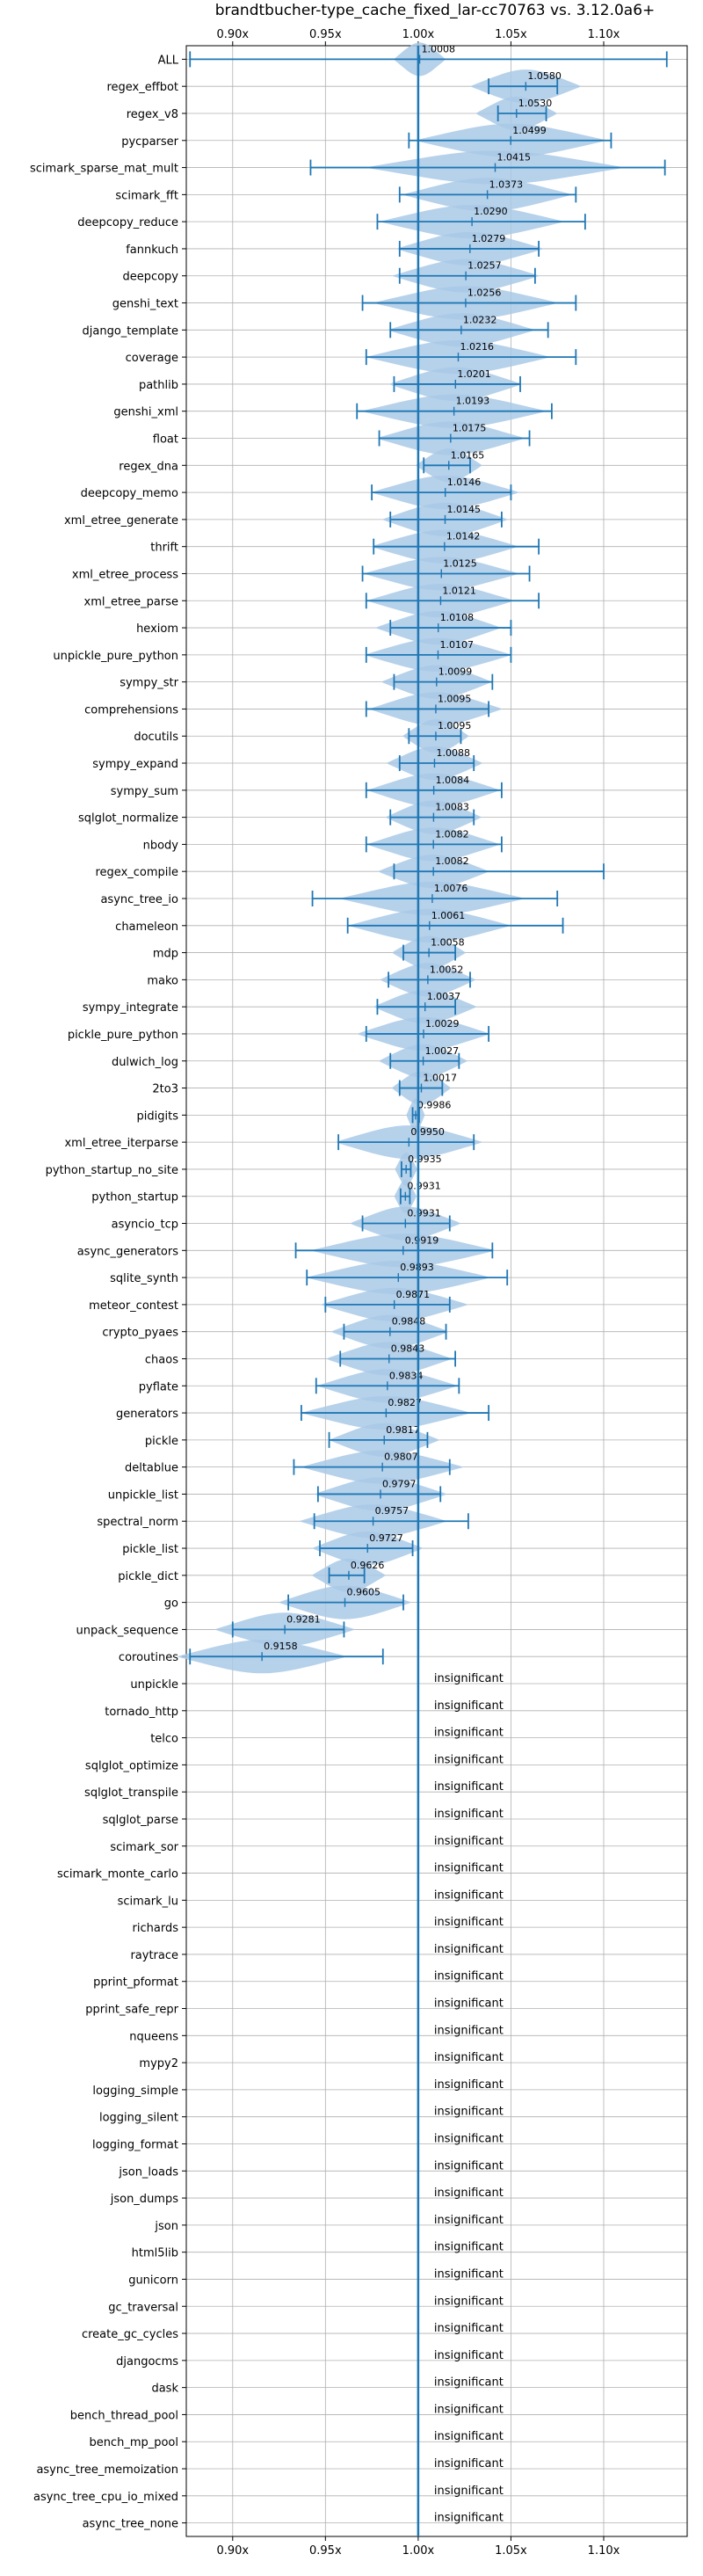  What do you see at coordinates (474, 374) in the screenshot?
I see `value-label: 1.0201` at bounding box center [474, 374].